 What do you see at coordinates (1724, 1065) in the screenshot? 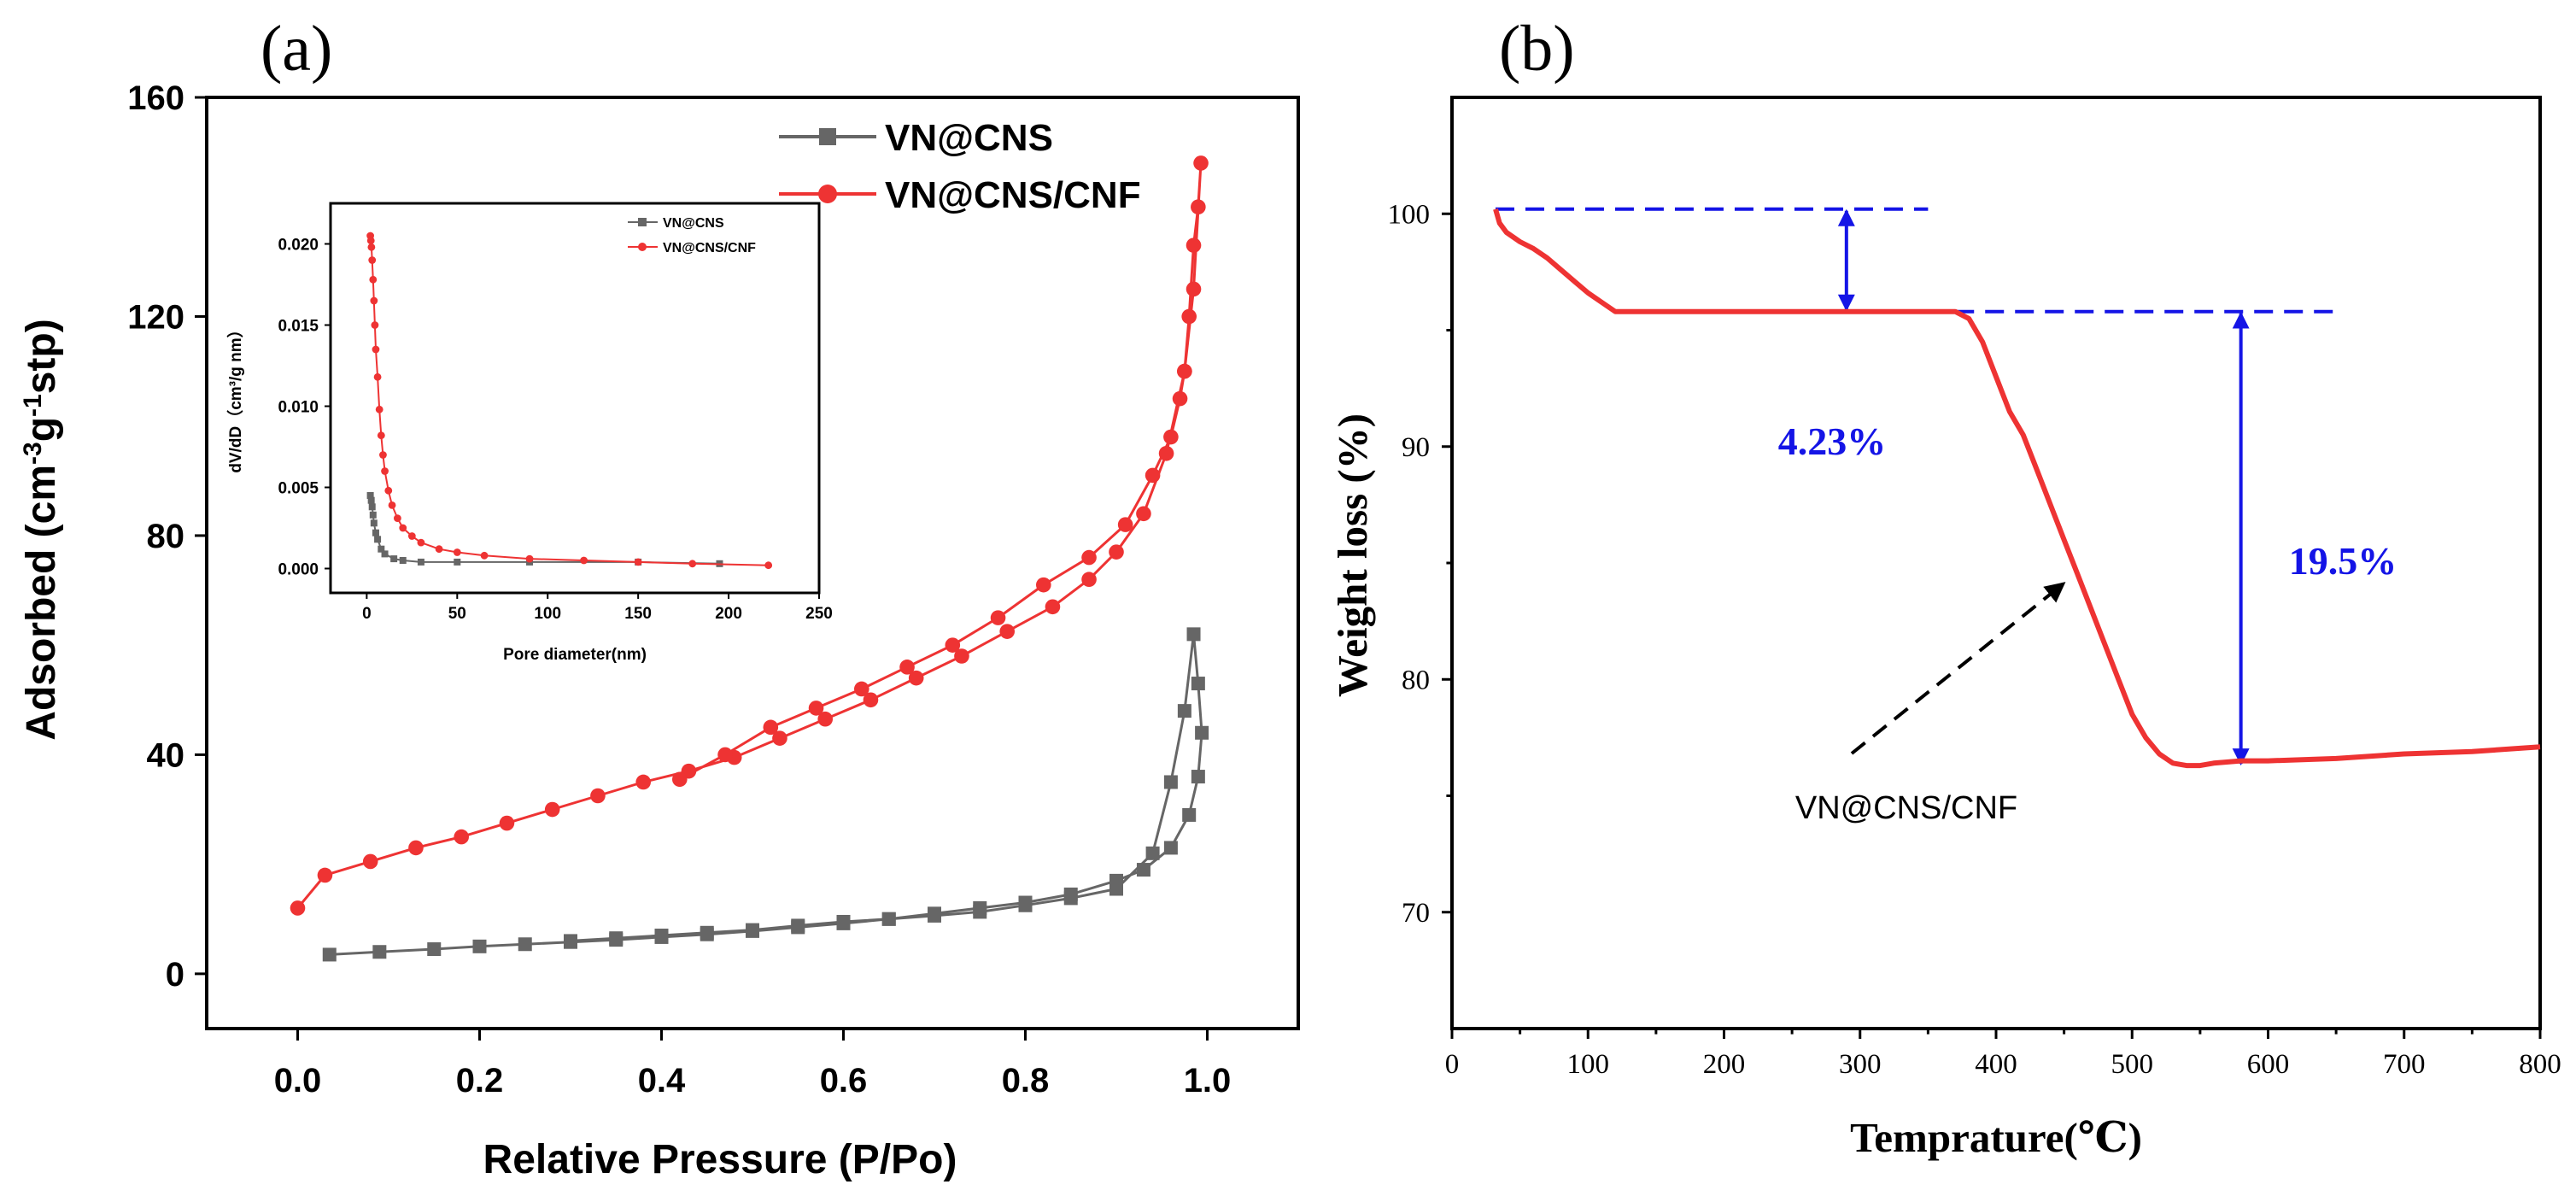
I see `panel-b-x-tick-label-200: 200` at bounding box center [1724, 1065].